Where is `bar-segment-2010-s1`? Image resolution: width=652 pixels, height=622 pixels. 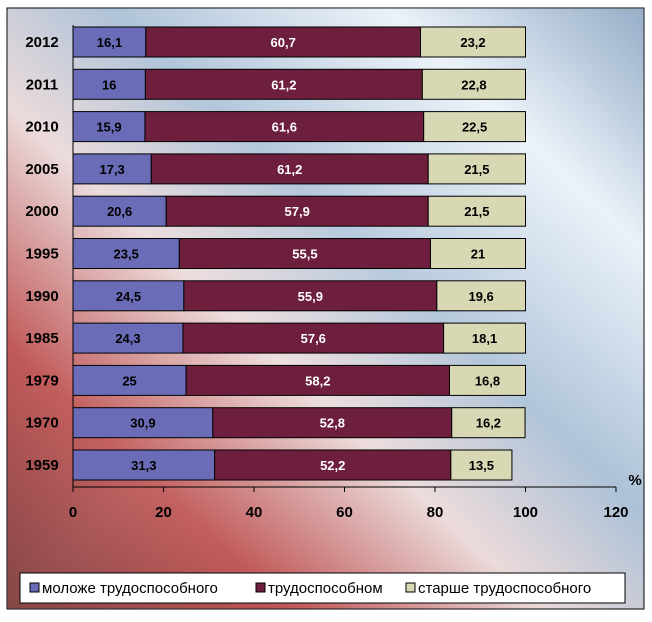 bar-segment-2010-s1 is located at coordinates (284, 127).